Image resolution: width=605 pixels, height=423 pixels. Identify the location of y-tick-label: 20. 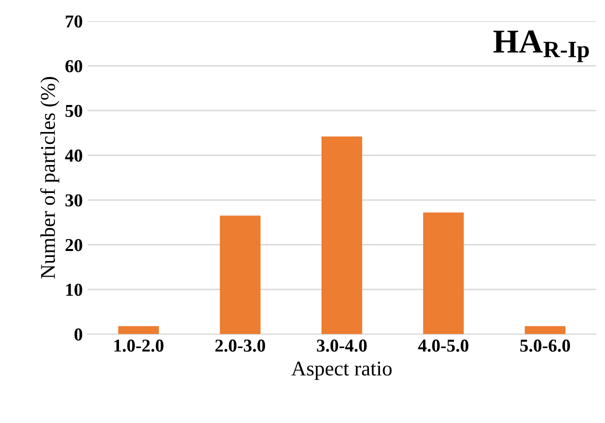
(74, 245).